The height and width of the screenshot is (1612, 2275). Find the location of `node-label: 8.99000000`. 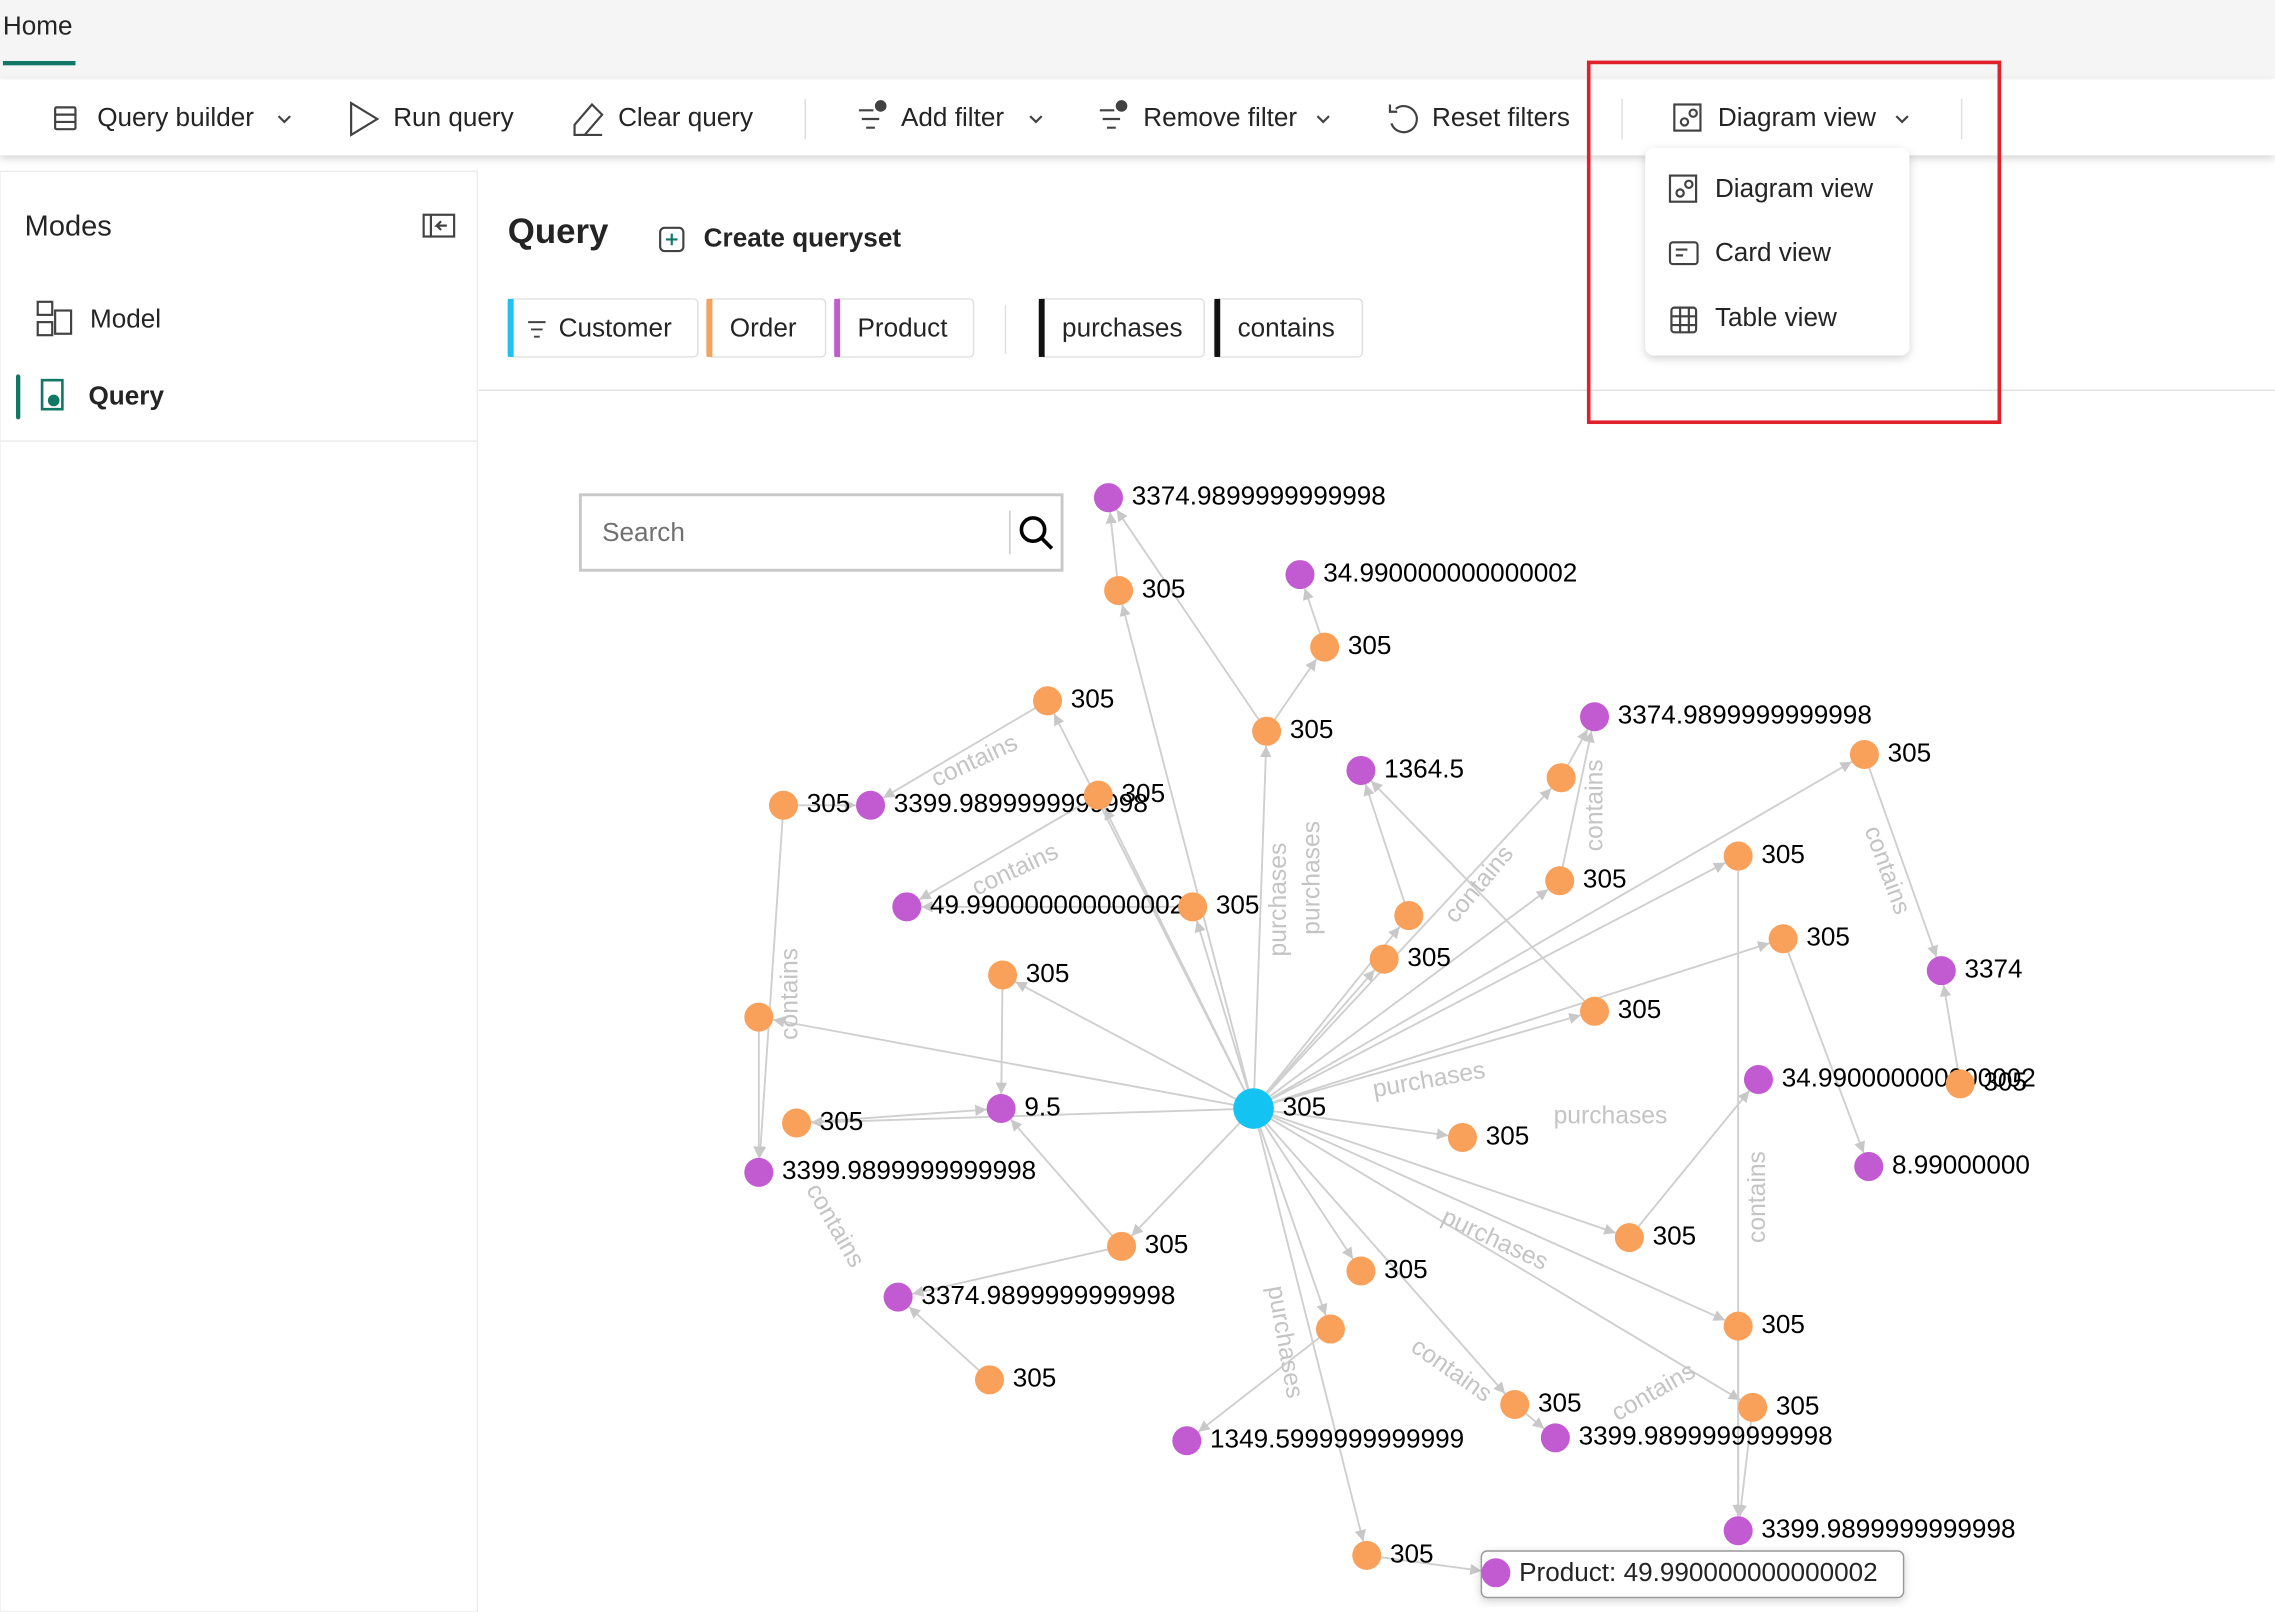

node-label: 8.99000000 is located at coordinates (1961, 1164).